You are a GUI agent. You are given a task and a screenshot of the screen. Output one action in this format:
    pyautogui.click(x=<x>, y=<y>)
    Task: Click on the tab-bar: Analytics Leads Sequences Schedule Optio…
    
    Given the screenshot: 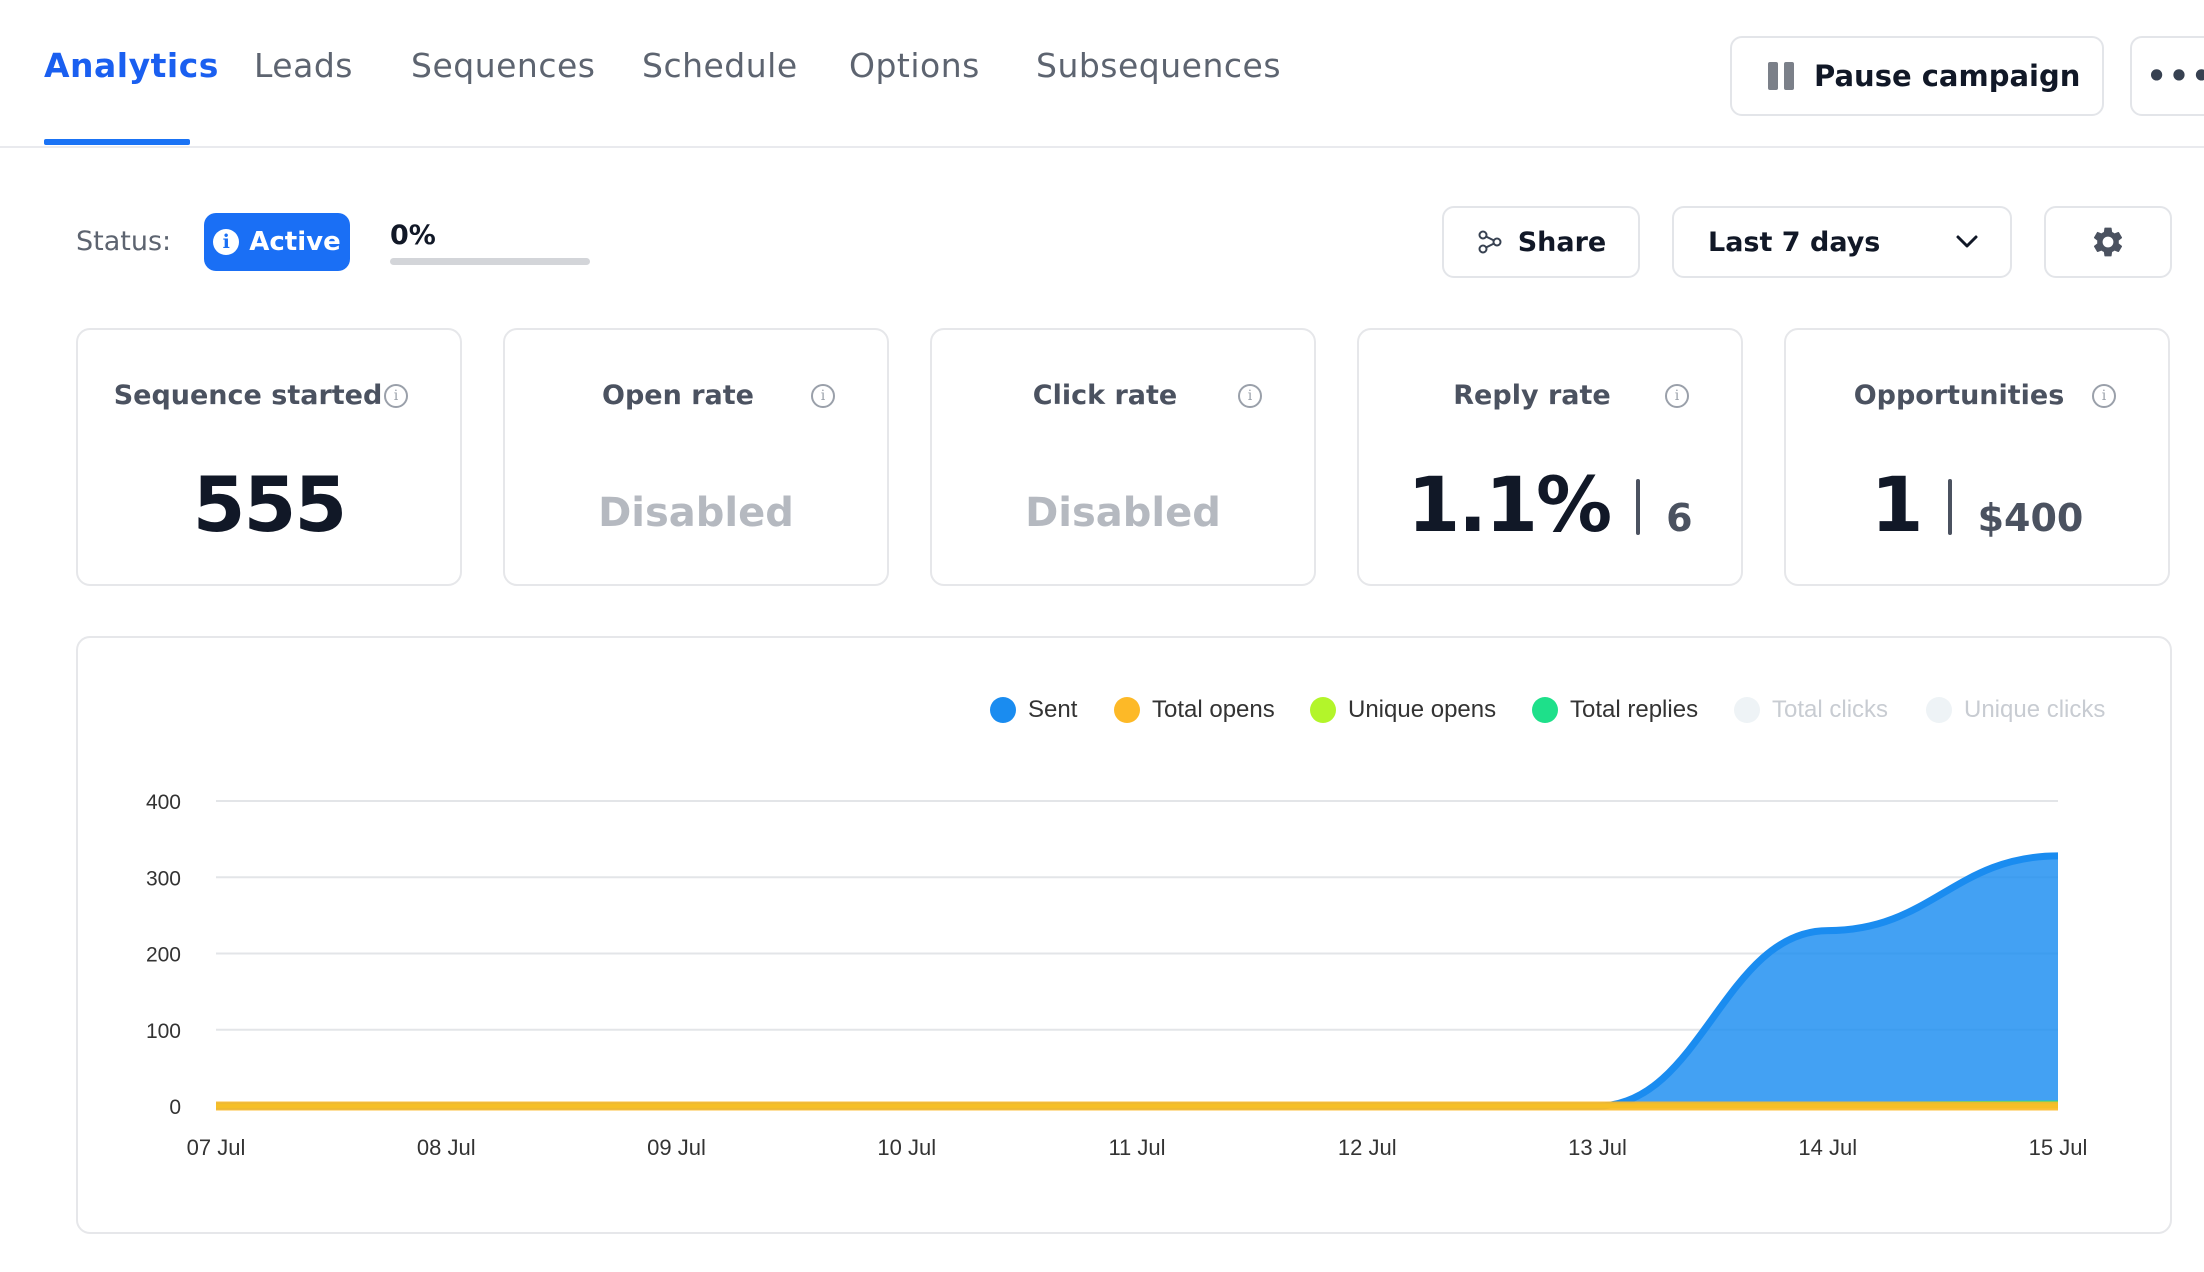 What is the action you would take?
    pyautogui.click(x=1102, y=74)
    